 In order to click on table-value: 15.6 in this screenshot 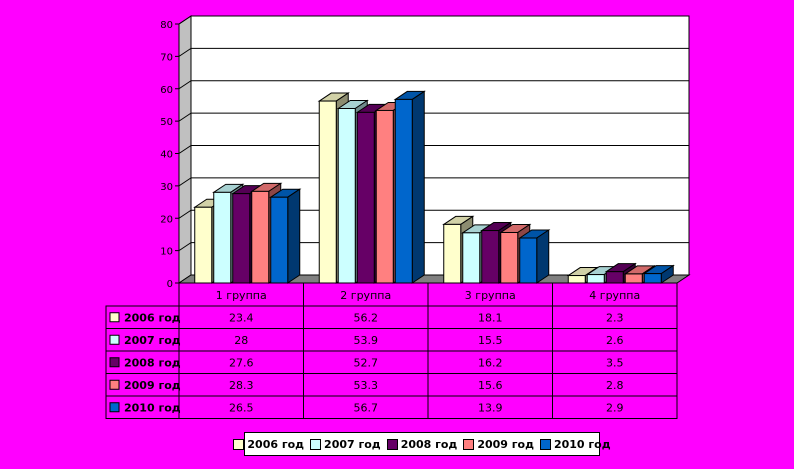, I will do `click(490, 385)`.